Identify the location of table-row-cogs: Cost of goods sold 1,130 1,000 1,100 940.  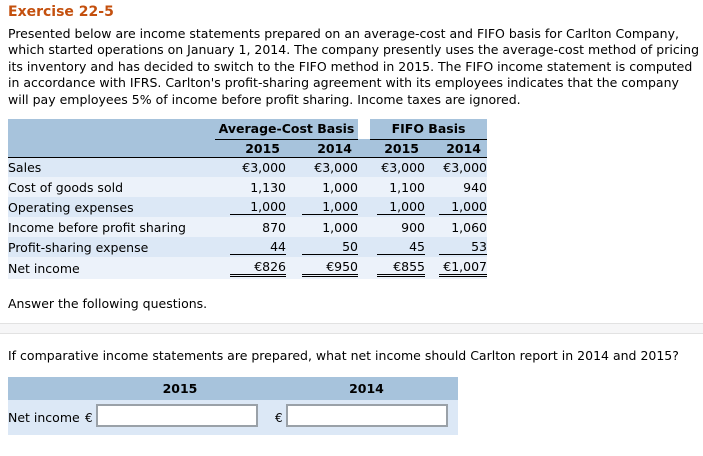
(248, 187).